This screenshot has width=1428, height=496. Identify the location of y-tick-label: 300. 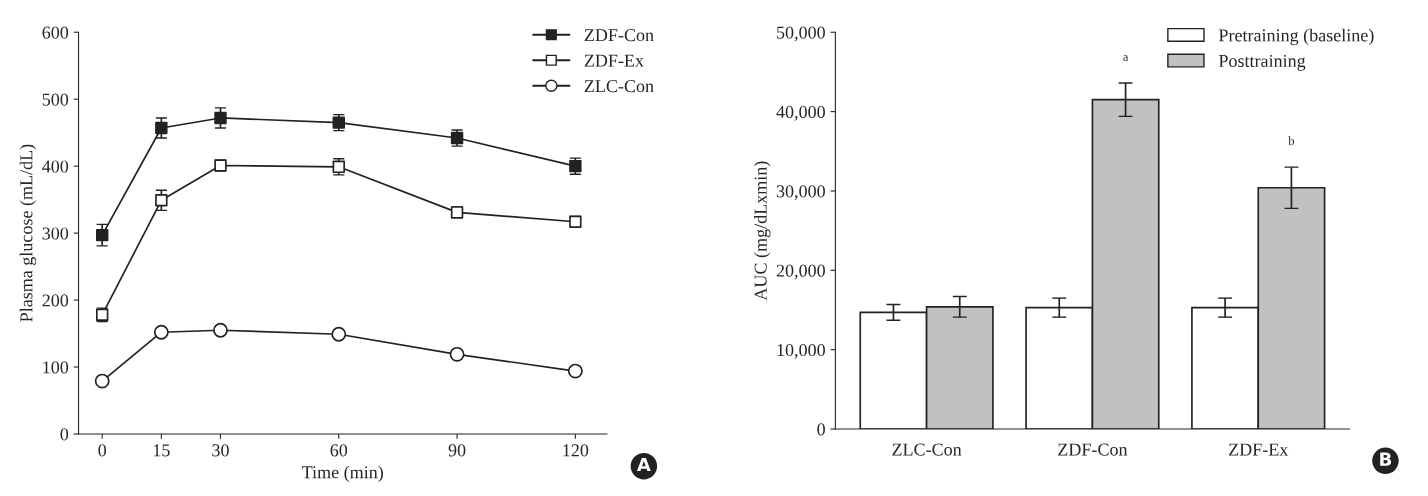
(55, 233).